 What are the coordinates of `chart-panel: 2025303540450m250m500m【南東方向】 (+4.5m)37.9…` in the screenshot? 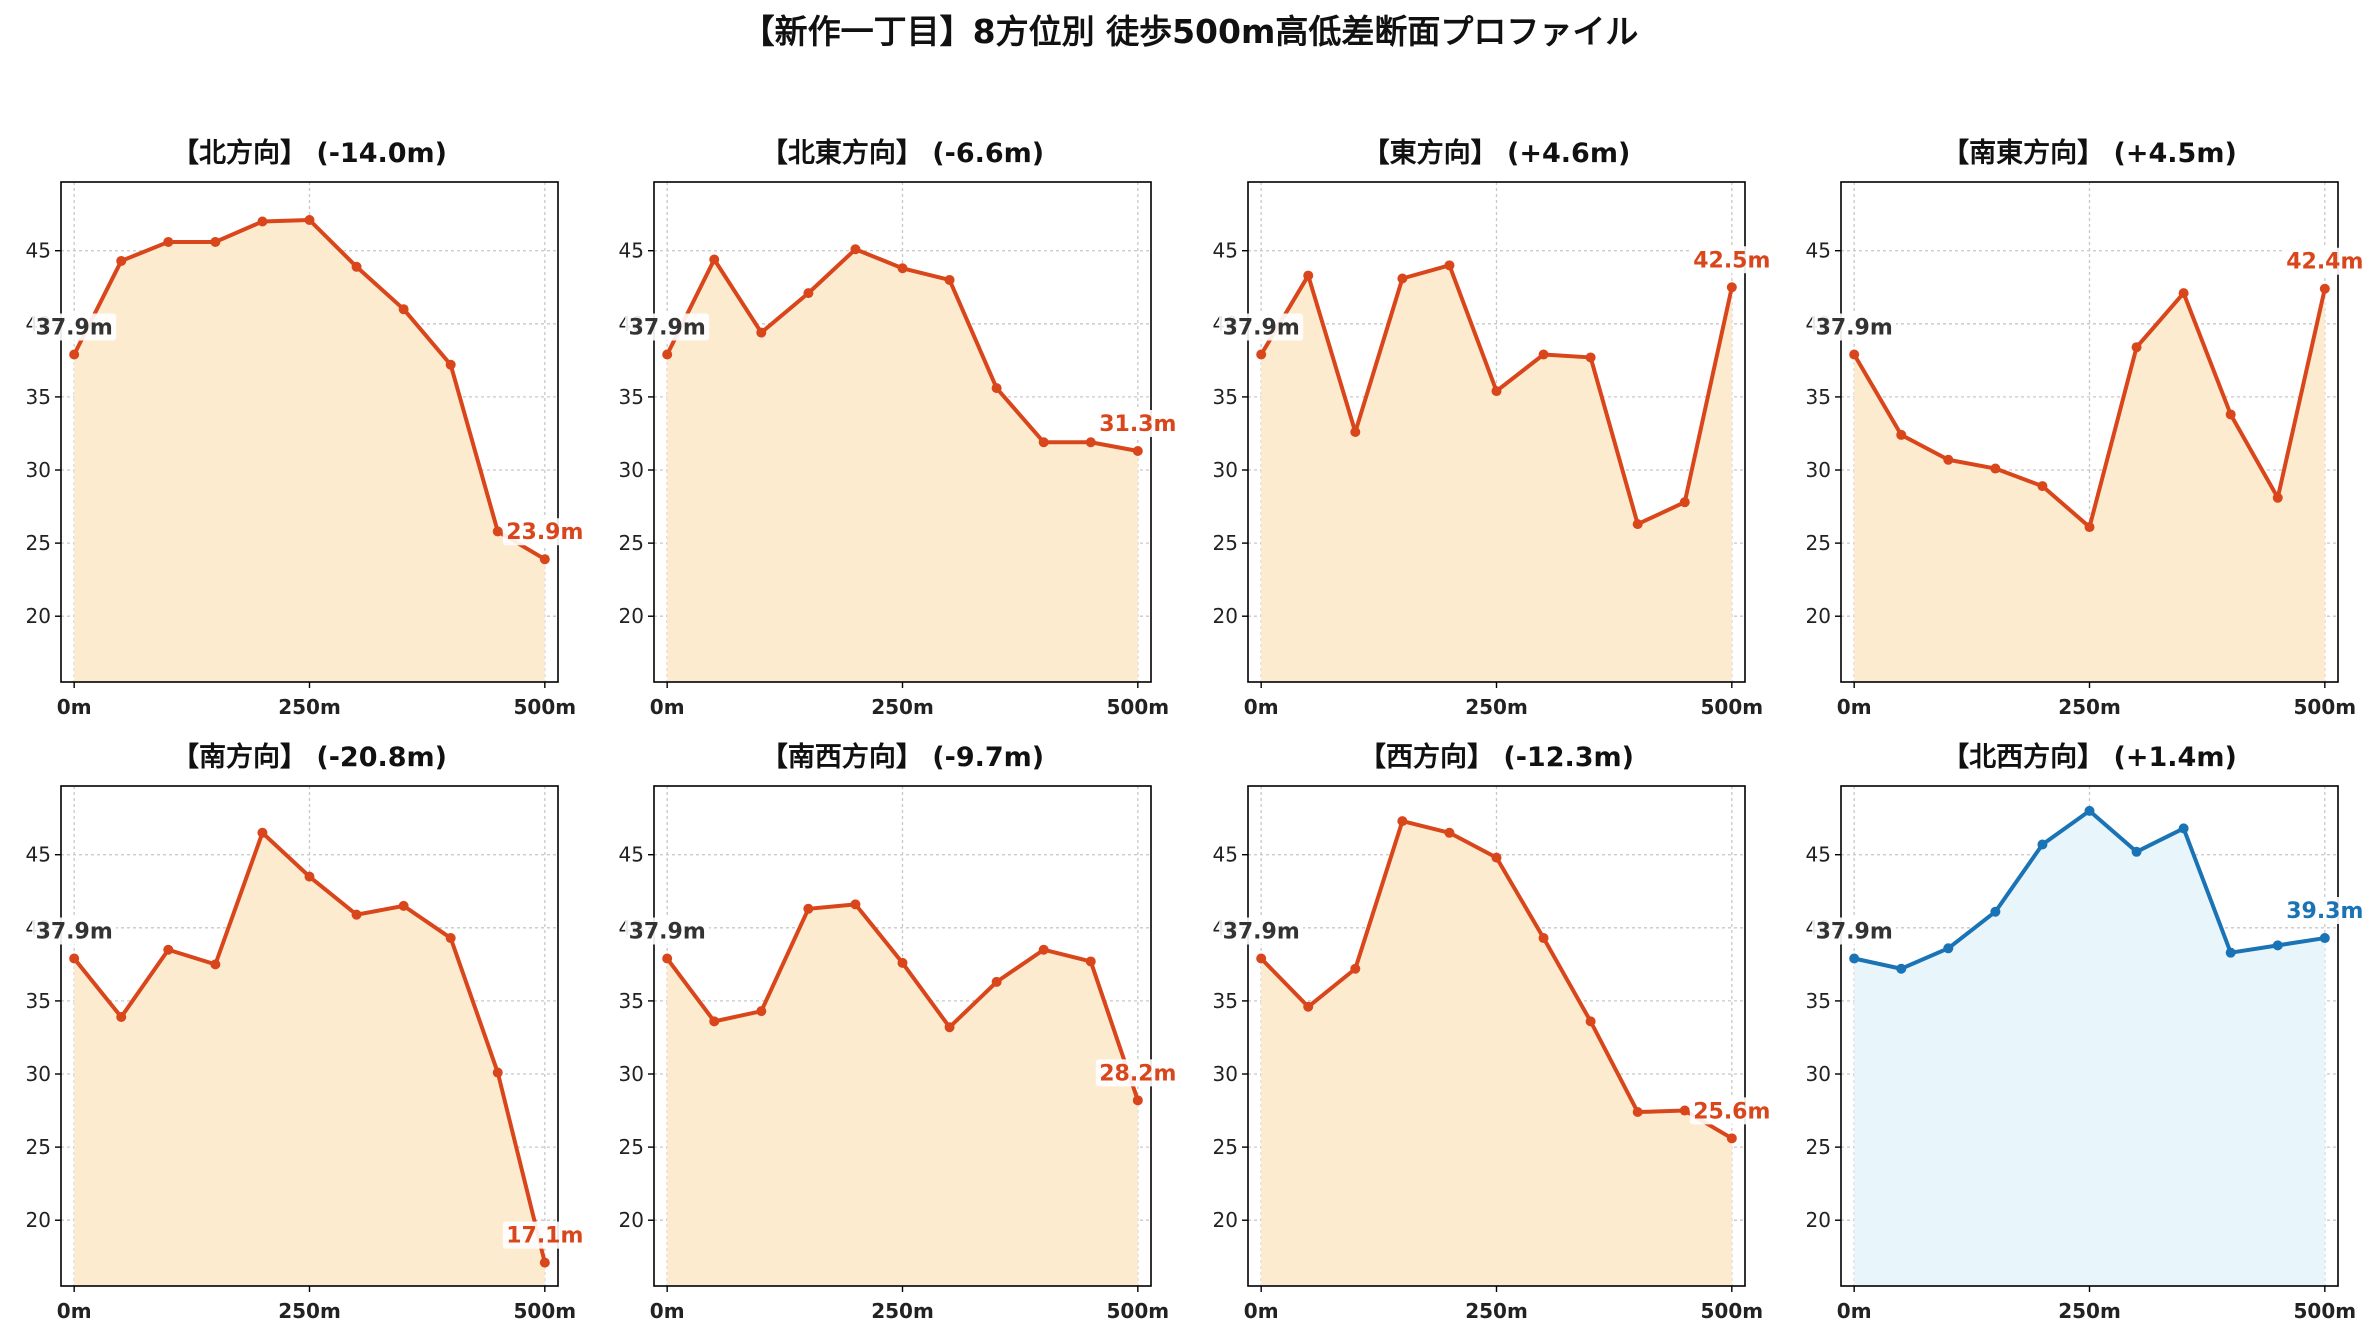 It's located at (2086, 428).